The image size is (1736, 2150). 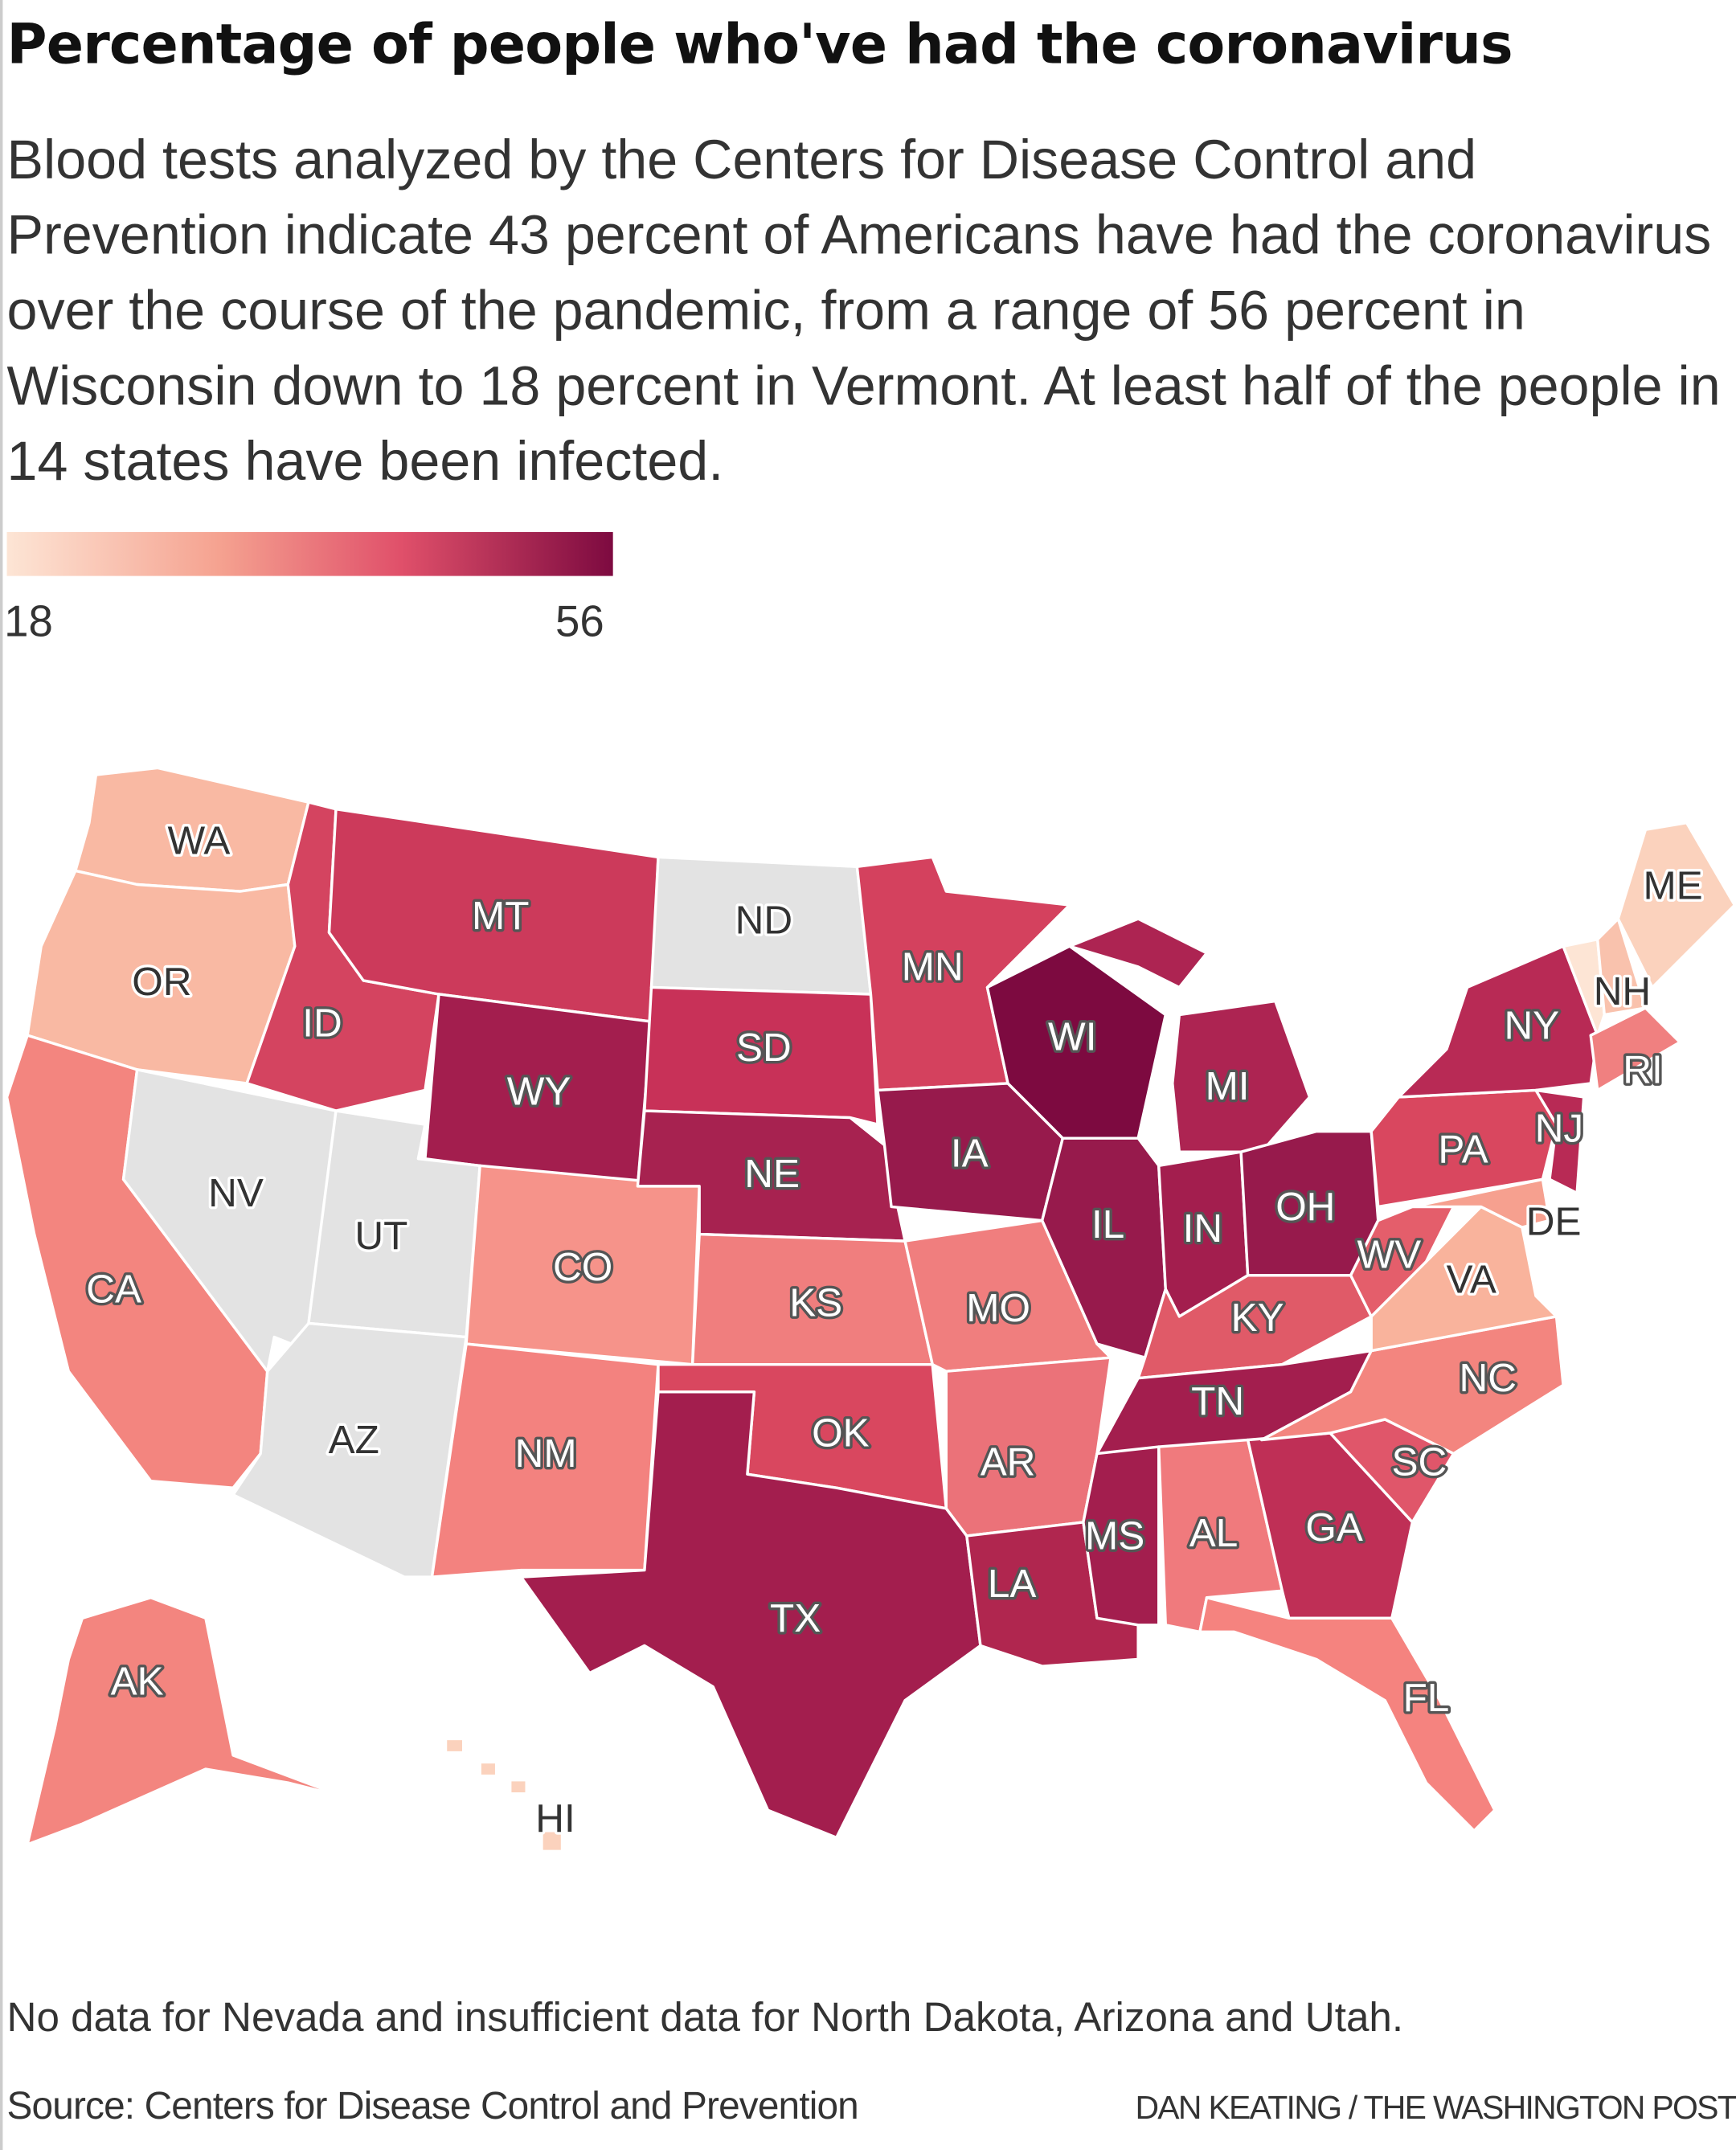 I want to click on state-label-fl: FL, so click(x=1426, y=1698).